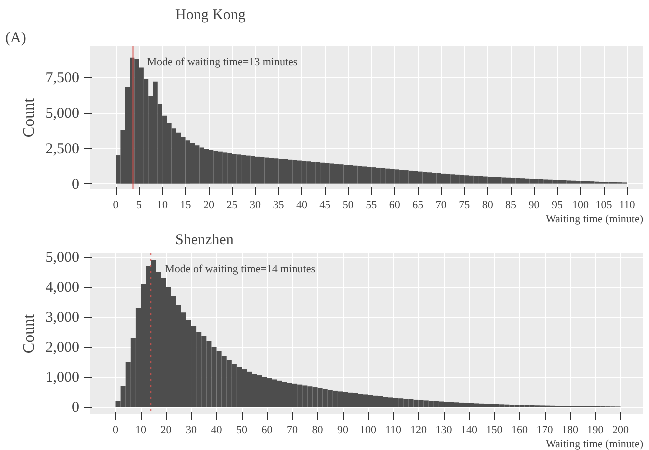 The height and width of the screenshot is (450, 649). I want to click on y-tick-label: 2,000, so click(63, 348).